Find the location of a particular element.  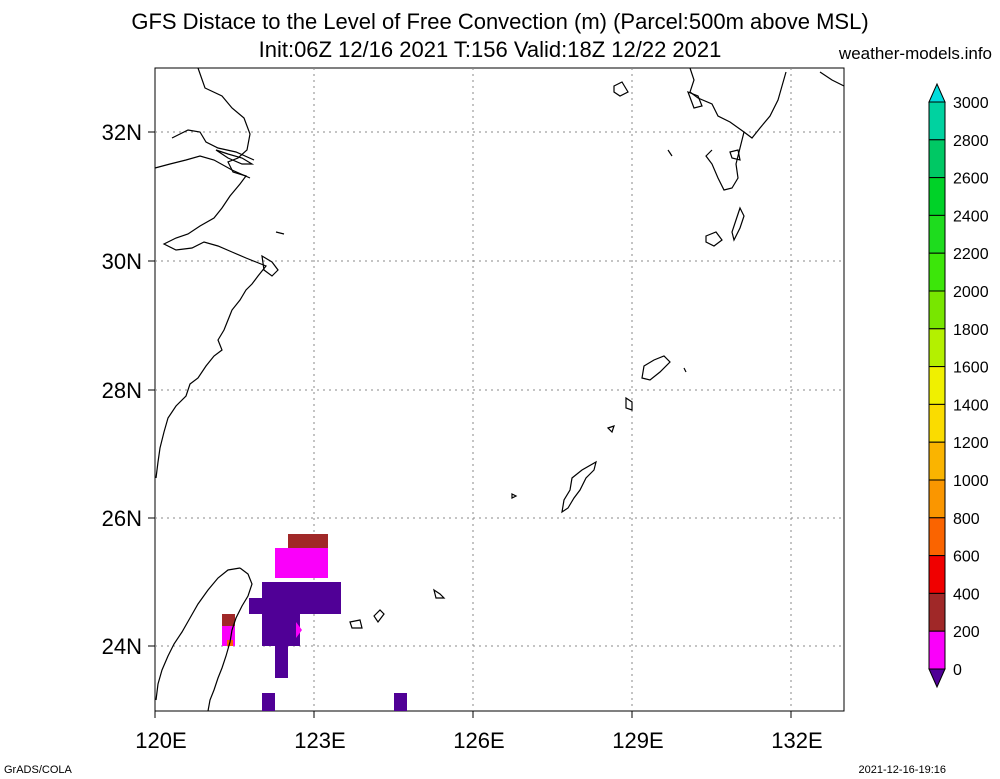

colorbar-label: 0 is located at coordinates (957, 670).